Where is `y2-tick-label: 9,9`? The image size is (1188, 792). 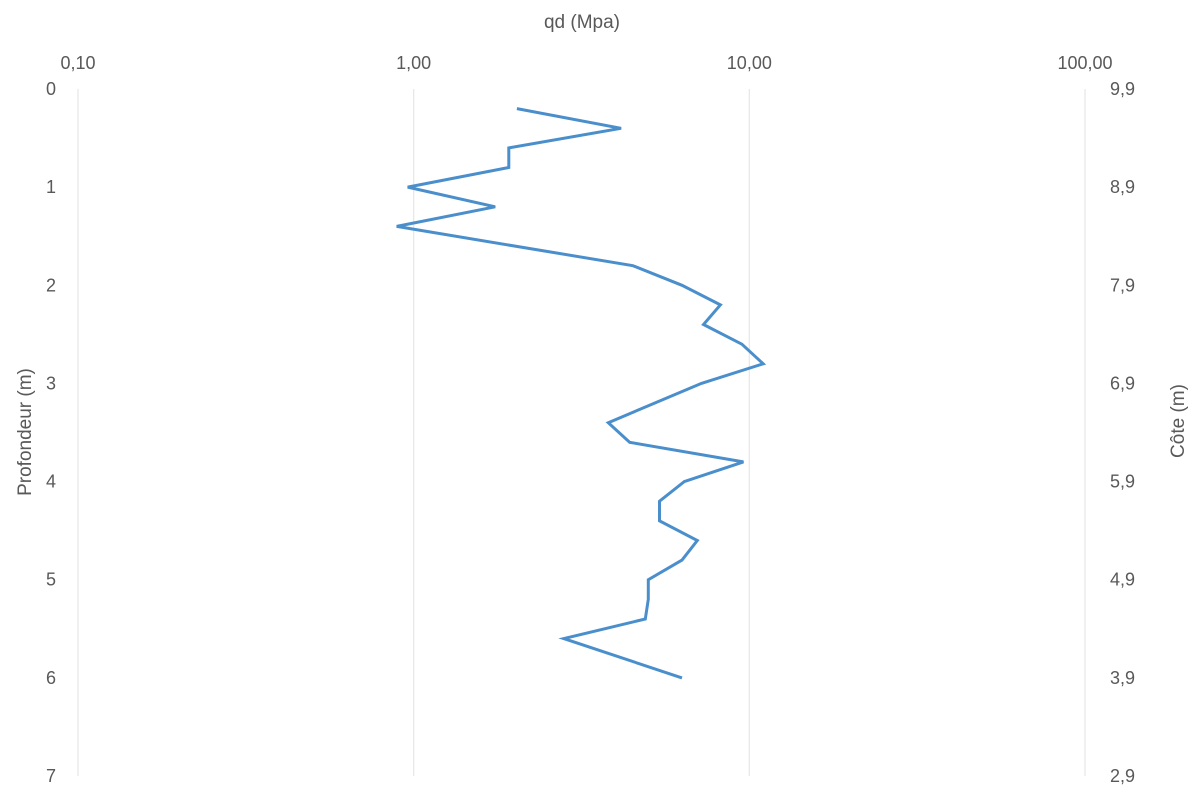
y2-tick-label: 9,9 is located at coordinates (1122, 89).